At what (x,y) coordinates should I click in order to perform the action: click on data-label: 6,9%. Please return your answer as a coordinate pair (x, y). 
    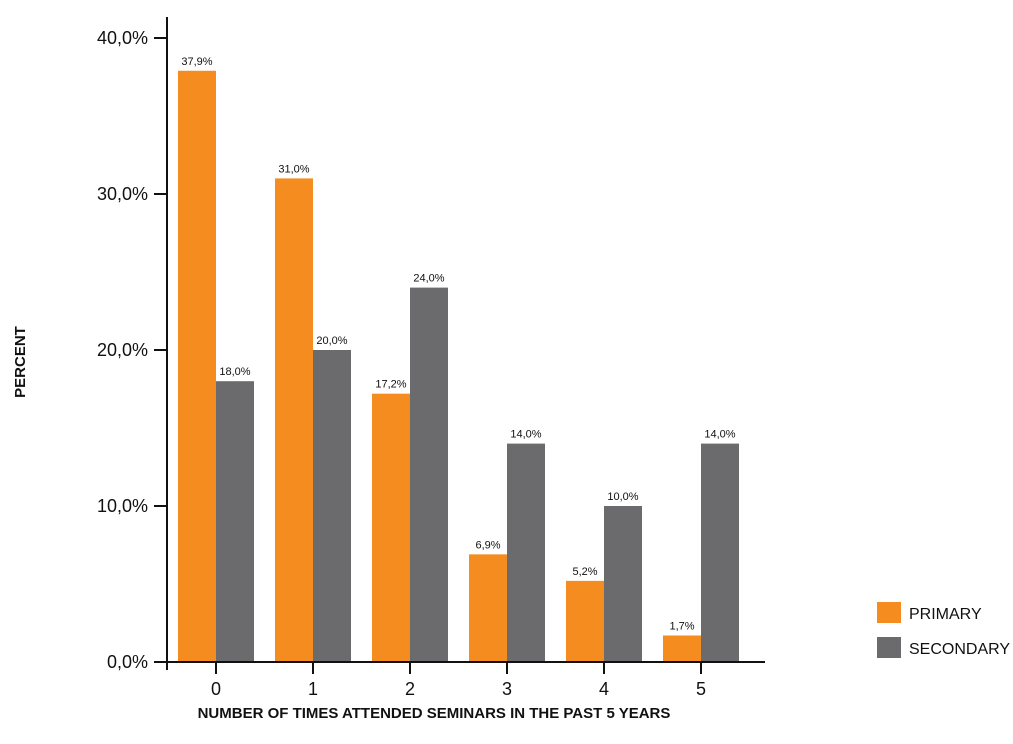
    Looking at the image, I should click on (487, 545).